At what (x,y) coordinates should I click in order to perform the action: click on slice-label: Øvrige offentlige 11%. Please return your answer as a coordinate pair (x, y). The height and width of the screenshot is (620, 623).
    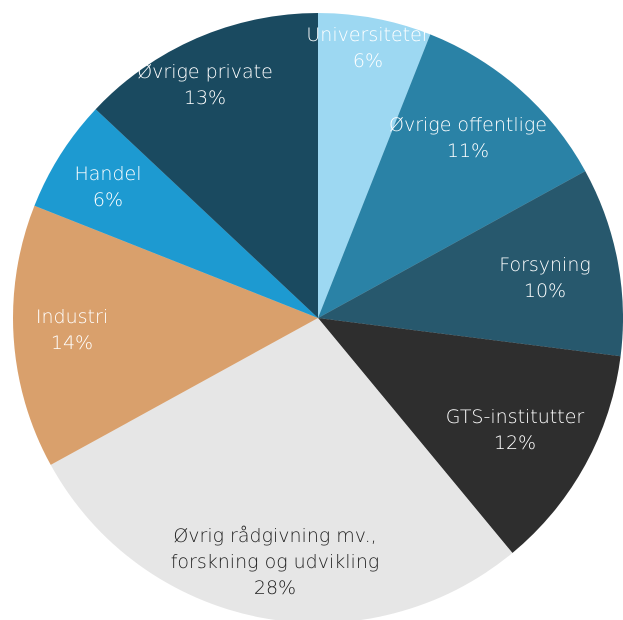
    Looking at the image, I should click on (468, 138).